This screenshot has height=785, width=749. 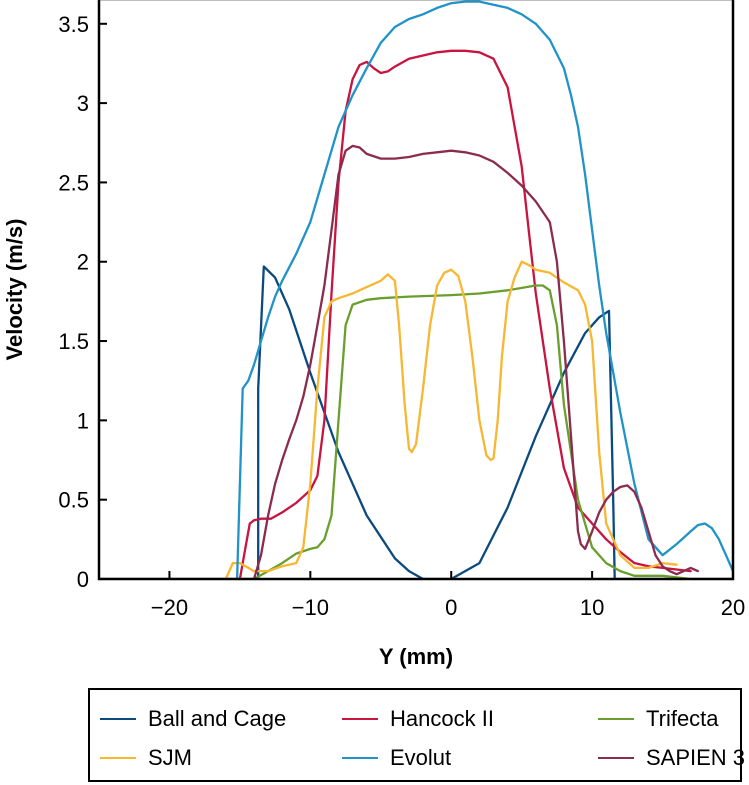 What do you see at coordinates (696, 757) in the screenshot?
I see `legend-label: SAPIEN 3` at bounding box center [696, 757].